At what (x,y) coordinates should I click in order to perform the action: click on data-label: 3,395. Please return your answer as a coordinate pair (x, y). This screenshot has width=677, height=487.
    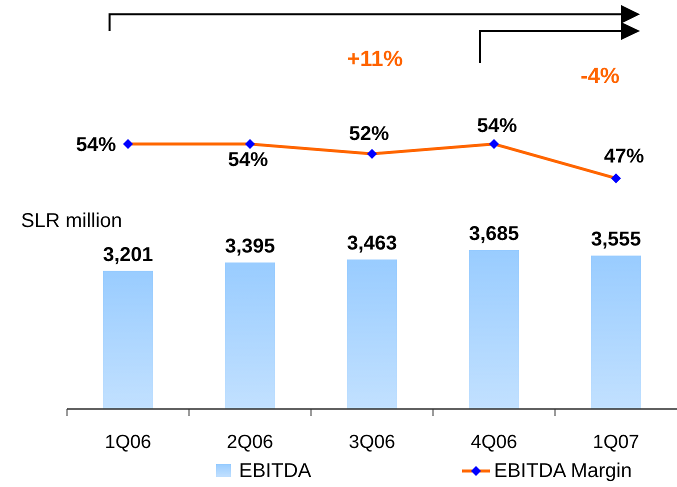
    Looking at the image, I should click on (250, 246).